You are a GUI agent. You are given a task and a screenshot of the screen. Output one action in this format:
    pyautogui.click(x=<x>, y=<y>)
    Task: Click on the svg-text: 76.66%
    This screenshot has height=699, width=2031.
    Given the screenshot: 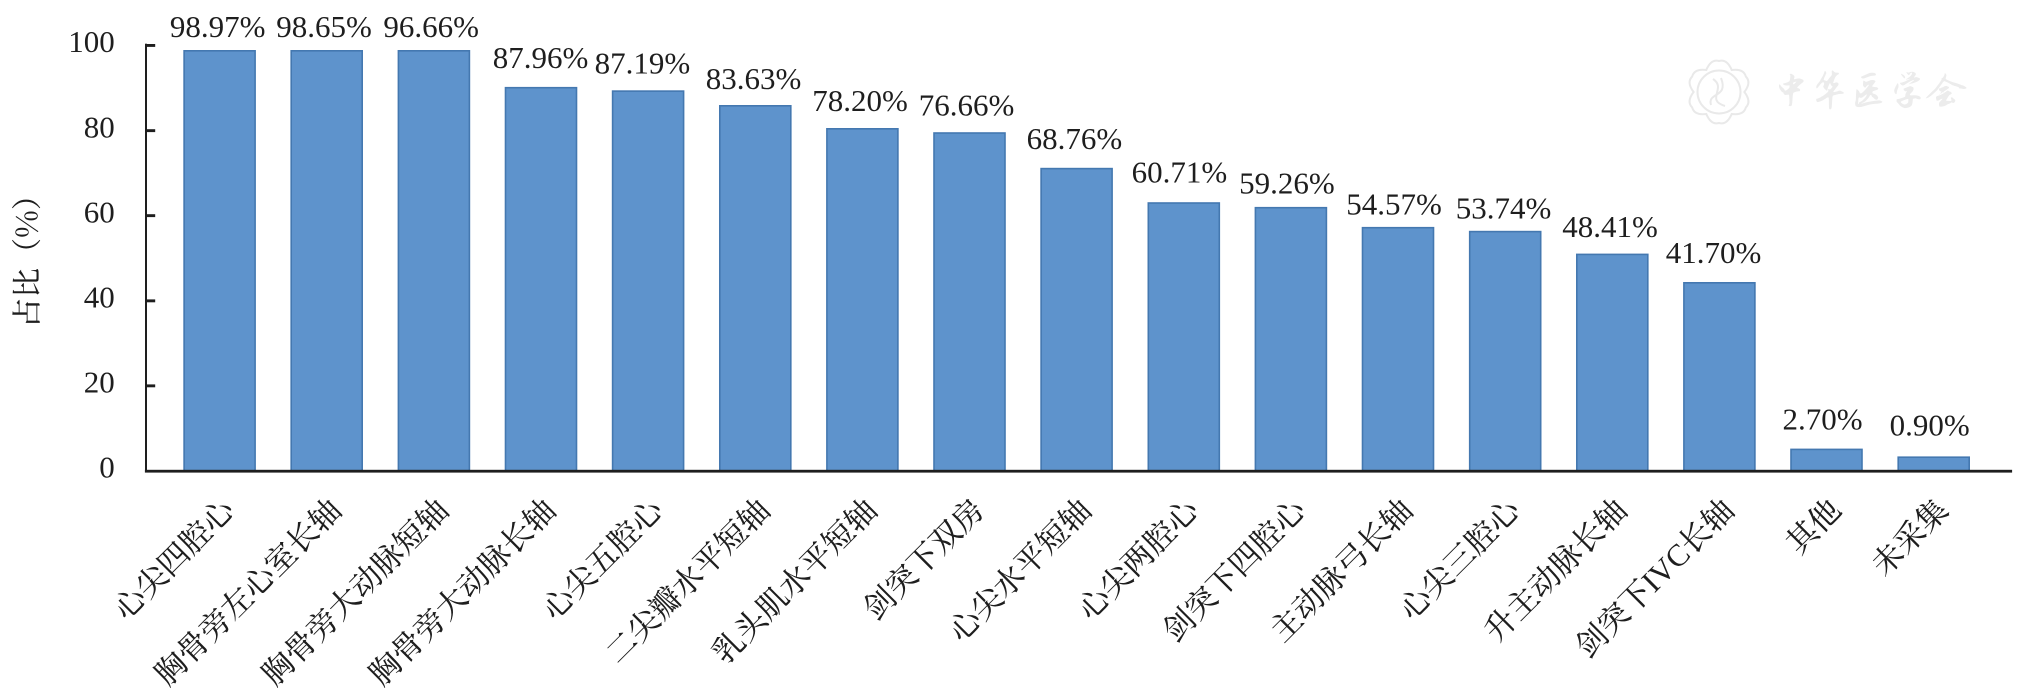 What is the action you would take?
    pyautogui.click(x=967, y=105)
    